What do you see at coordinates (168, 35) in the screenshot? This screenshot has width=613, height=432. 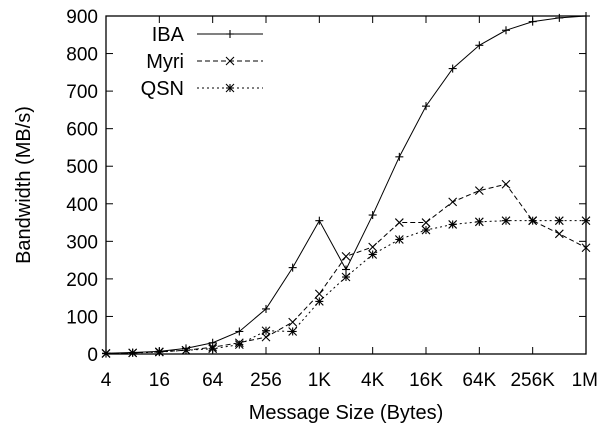 I see `legend-label-iba: IBA` at bounding box center [168, 35].